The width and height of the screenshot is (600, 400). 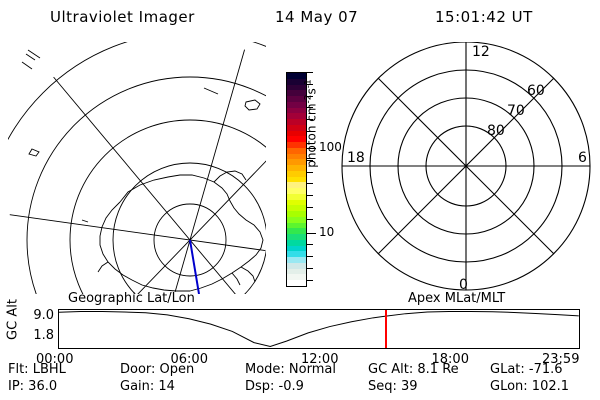 What do you see at coordinates (536, 91) in the screenshot?
I see `mlat-label-60: 60` at bounding box center [536, 91].